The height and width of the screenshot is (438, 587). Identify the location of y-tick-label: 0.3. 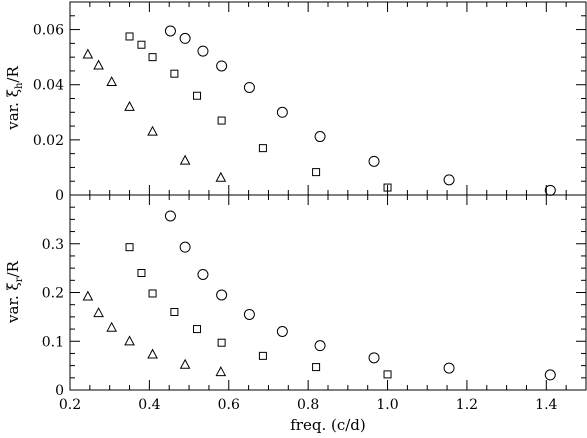
(53, 245).